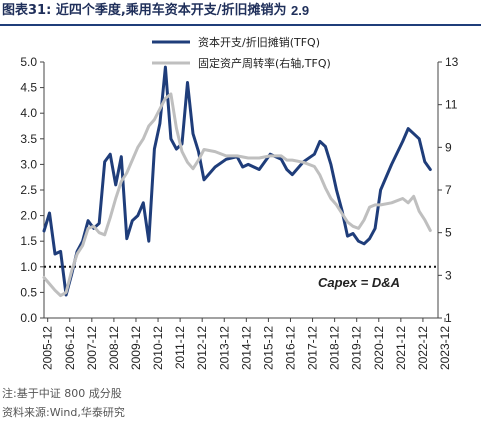 The image size is (481, 423). What do you see at coordinates (240, 25) in the screenshot?
I see `title-divider` at bounding box center [240, 25].